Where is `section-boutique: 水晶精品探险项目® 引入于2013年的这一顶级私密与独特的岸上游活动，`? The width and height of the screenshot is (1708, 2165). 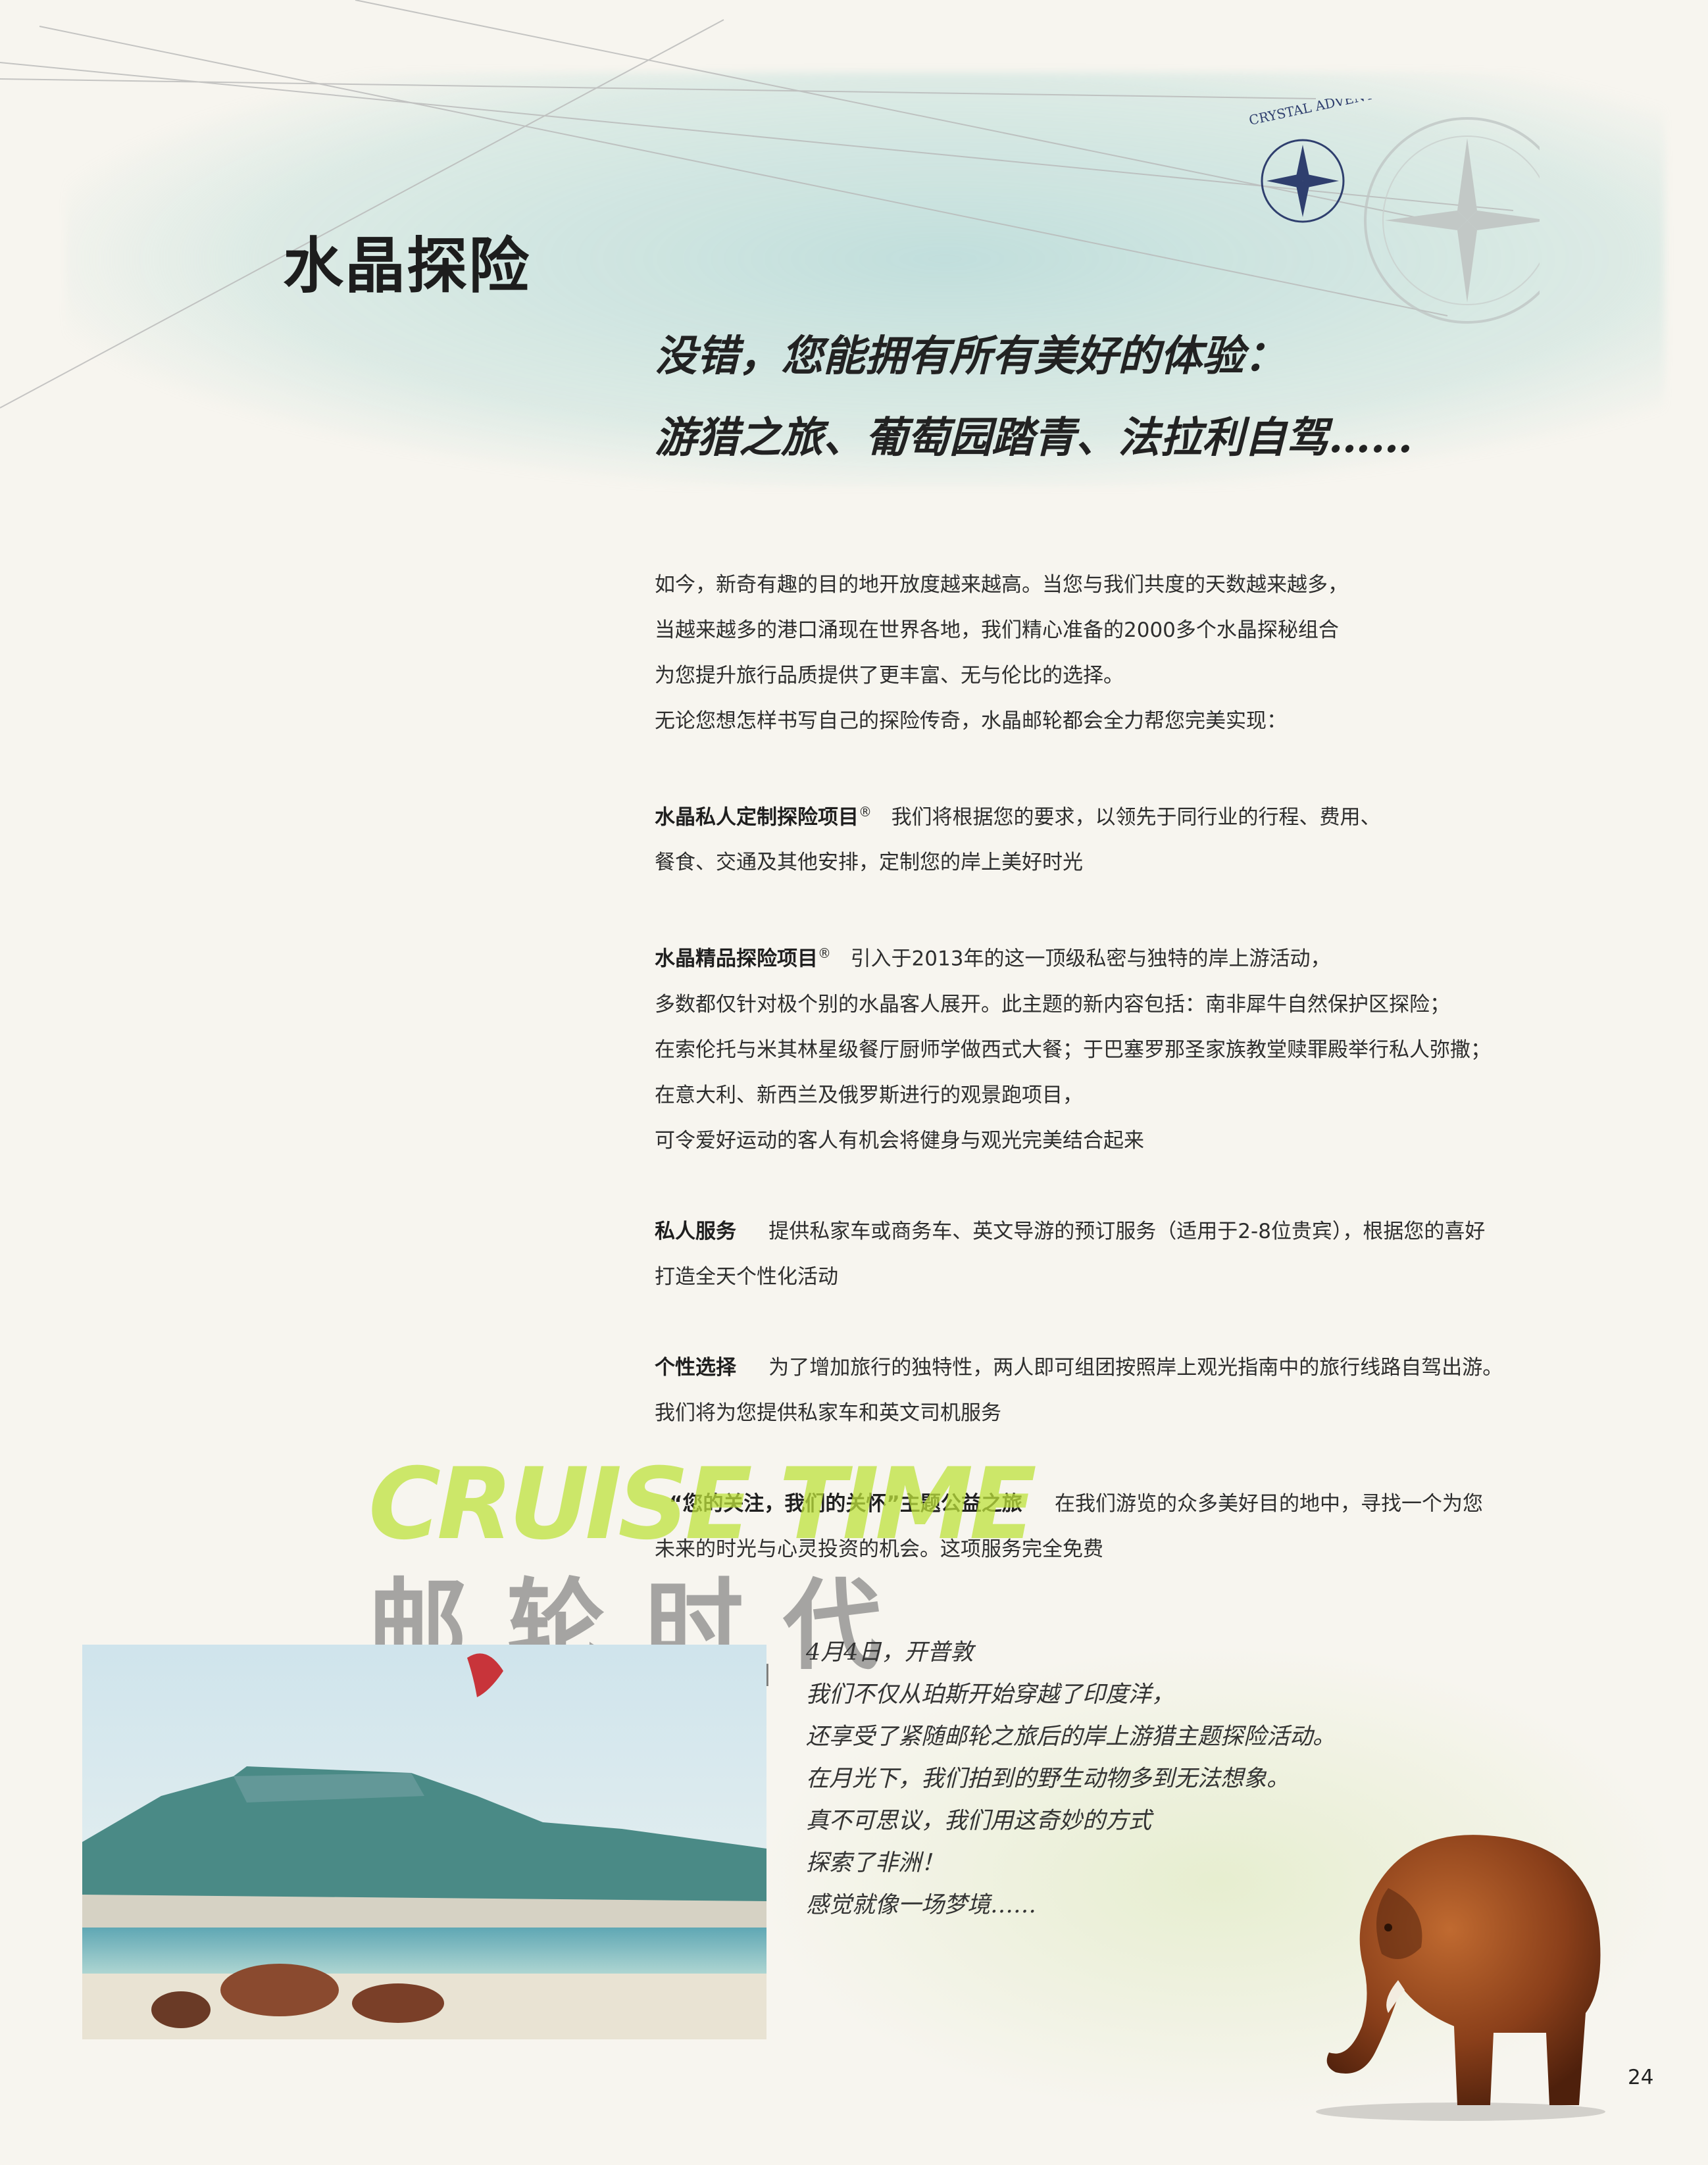
section-boutique: 水晶精品探险项目® 引入于2013年的这一顶级私密与独特的岸上游活动， is located at coordinates (993, 958).